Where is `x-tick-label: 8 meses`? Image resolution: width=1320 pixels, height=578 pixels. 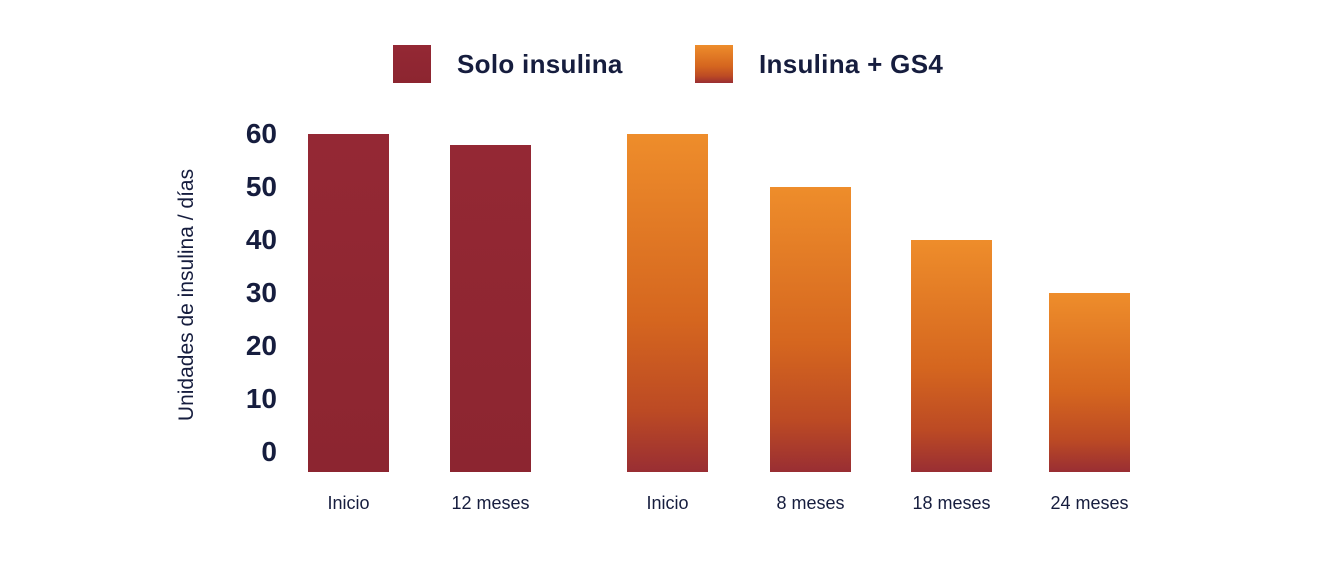 x-tick-label: 8 meses is located at coordinates (810, 503).